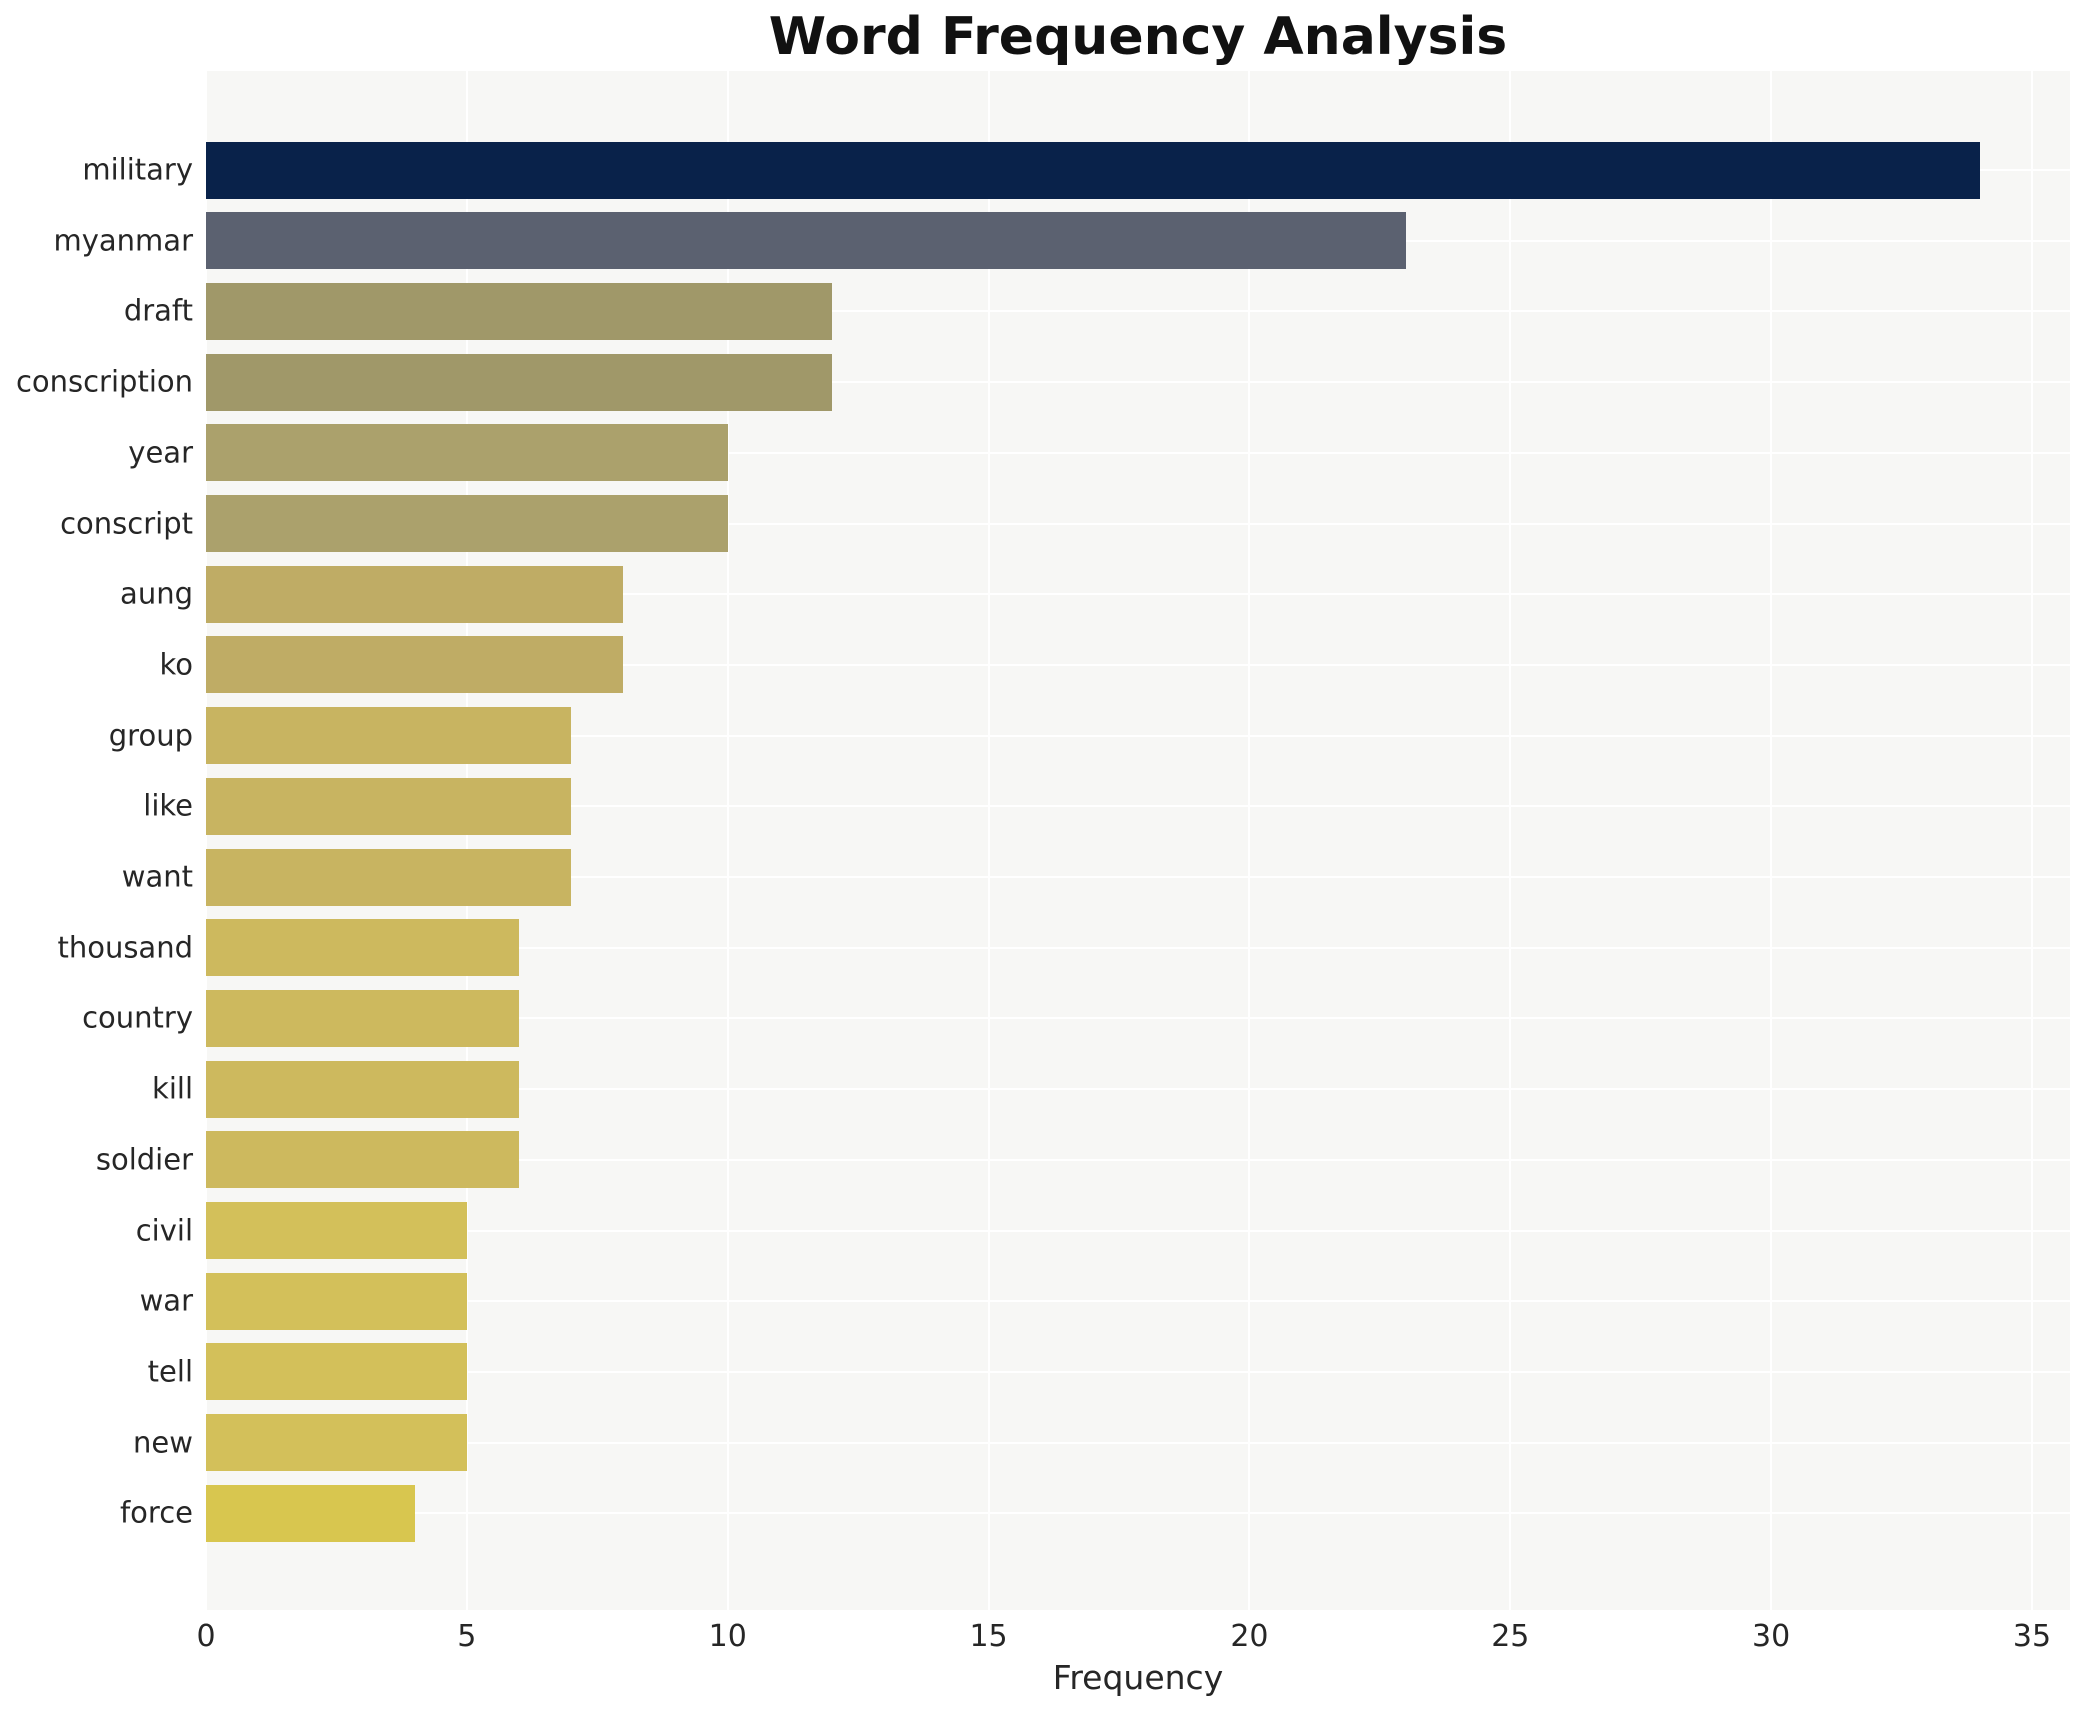  Describe the element at coordinates (156, 593) in the screenshot. I see `y-tick-label-aung: aung` at that location.